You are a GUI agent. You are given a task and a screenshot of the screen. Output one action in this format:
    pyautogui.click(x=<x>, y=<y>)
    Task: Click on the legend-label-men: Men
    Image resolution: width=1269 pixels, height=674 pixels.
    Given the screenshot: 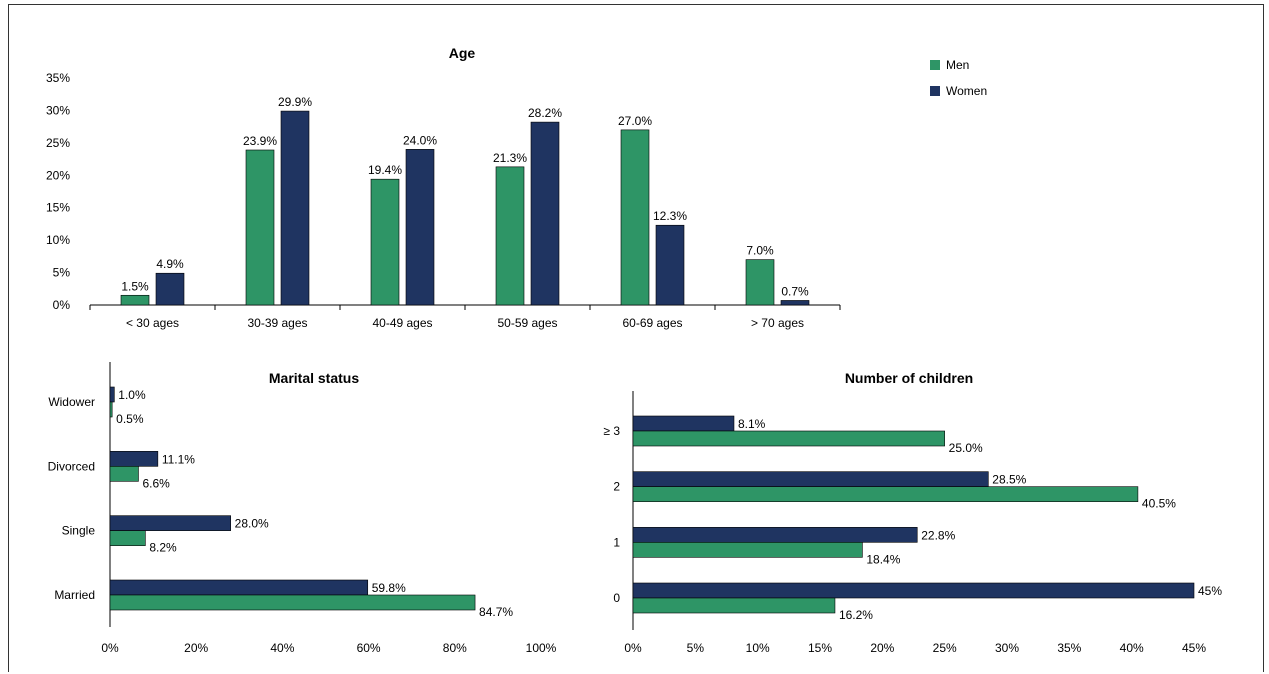 What is the action you would take?
    pyautogui.click(x=957, y=65)
    